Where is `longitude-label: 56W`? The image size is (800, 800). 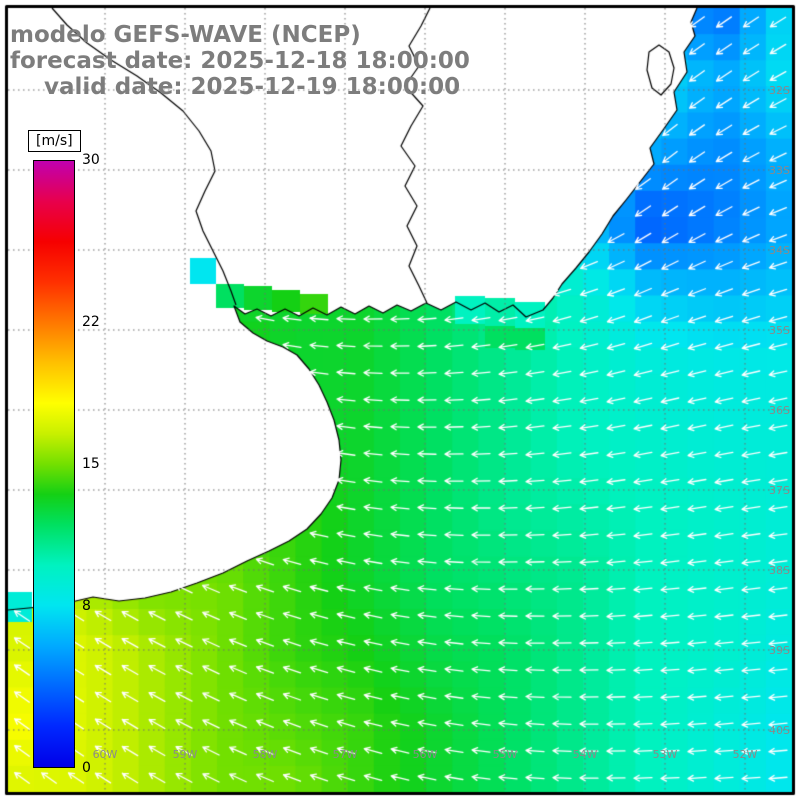
longitude-label: 56W is located at coordinates (425, 754).